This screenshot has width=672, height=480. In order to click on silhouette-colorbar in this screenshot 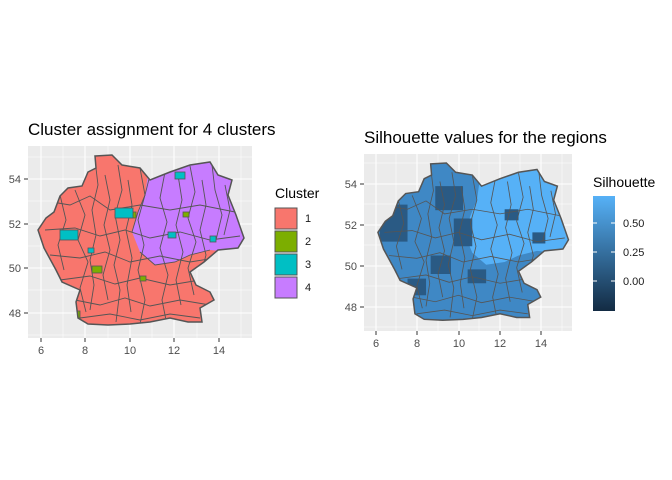, I will do `click(604, 253)`.